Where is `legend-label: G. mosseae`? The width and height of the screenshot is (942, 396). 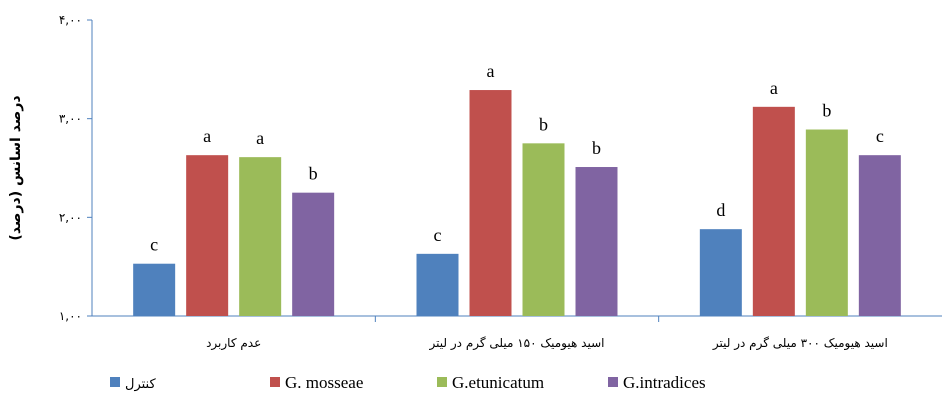
legend-label: G. mosseae is located at coordinates (324, 382).